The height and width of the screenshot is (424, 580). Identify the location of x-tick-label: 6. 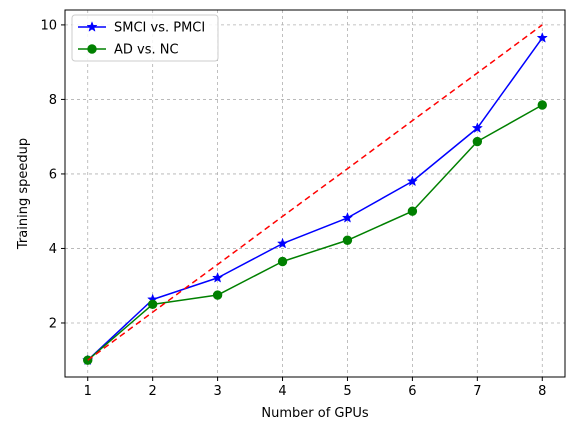
(412, 391).